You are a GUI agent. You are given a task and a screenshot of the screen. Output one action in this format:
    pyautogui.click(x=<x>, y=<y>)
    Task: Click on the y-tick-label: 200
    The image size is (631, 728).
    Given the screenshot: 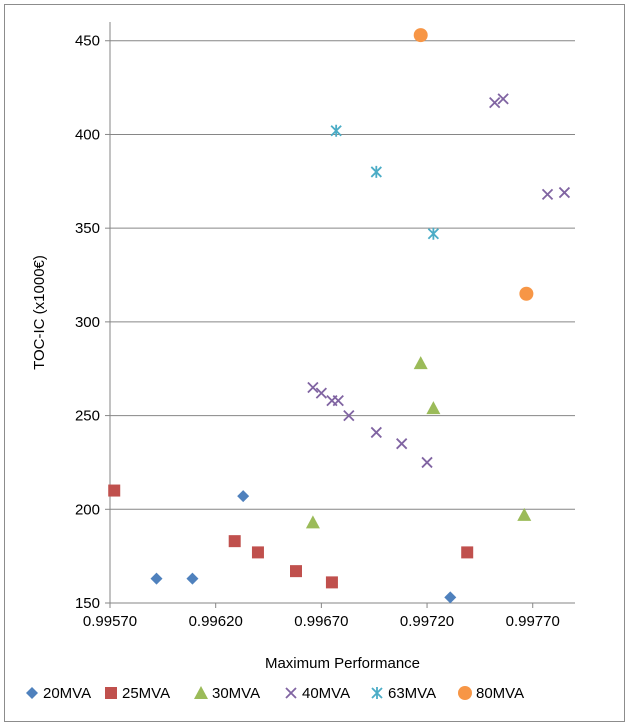 What is the action you would take?
    pyautogui.click(x=87, y=509)
    